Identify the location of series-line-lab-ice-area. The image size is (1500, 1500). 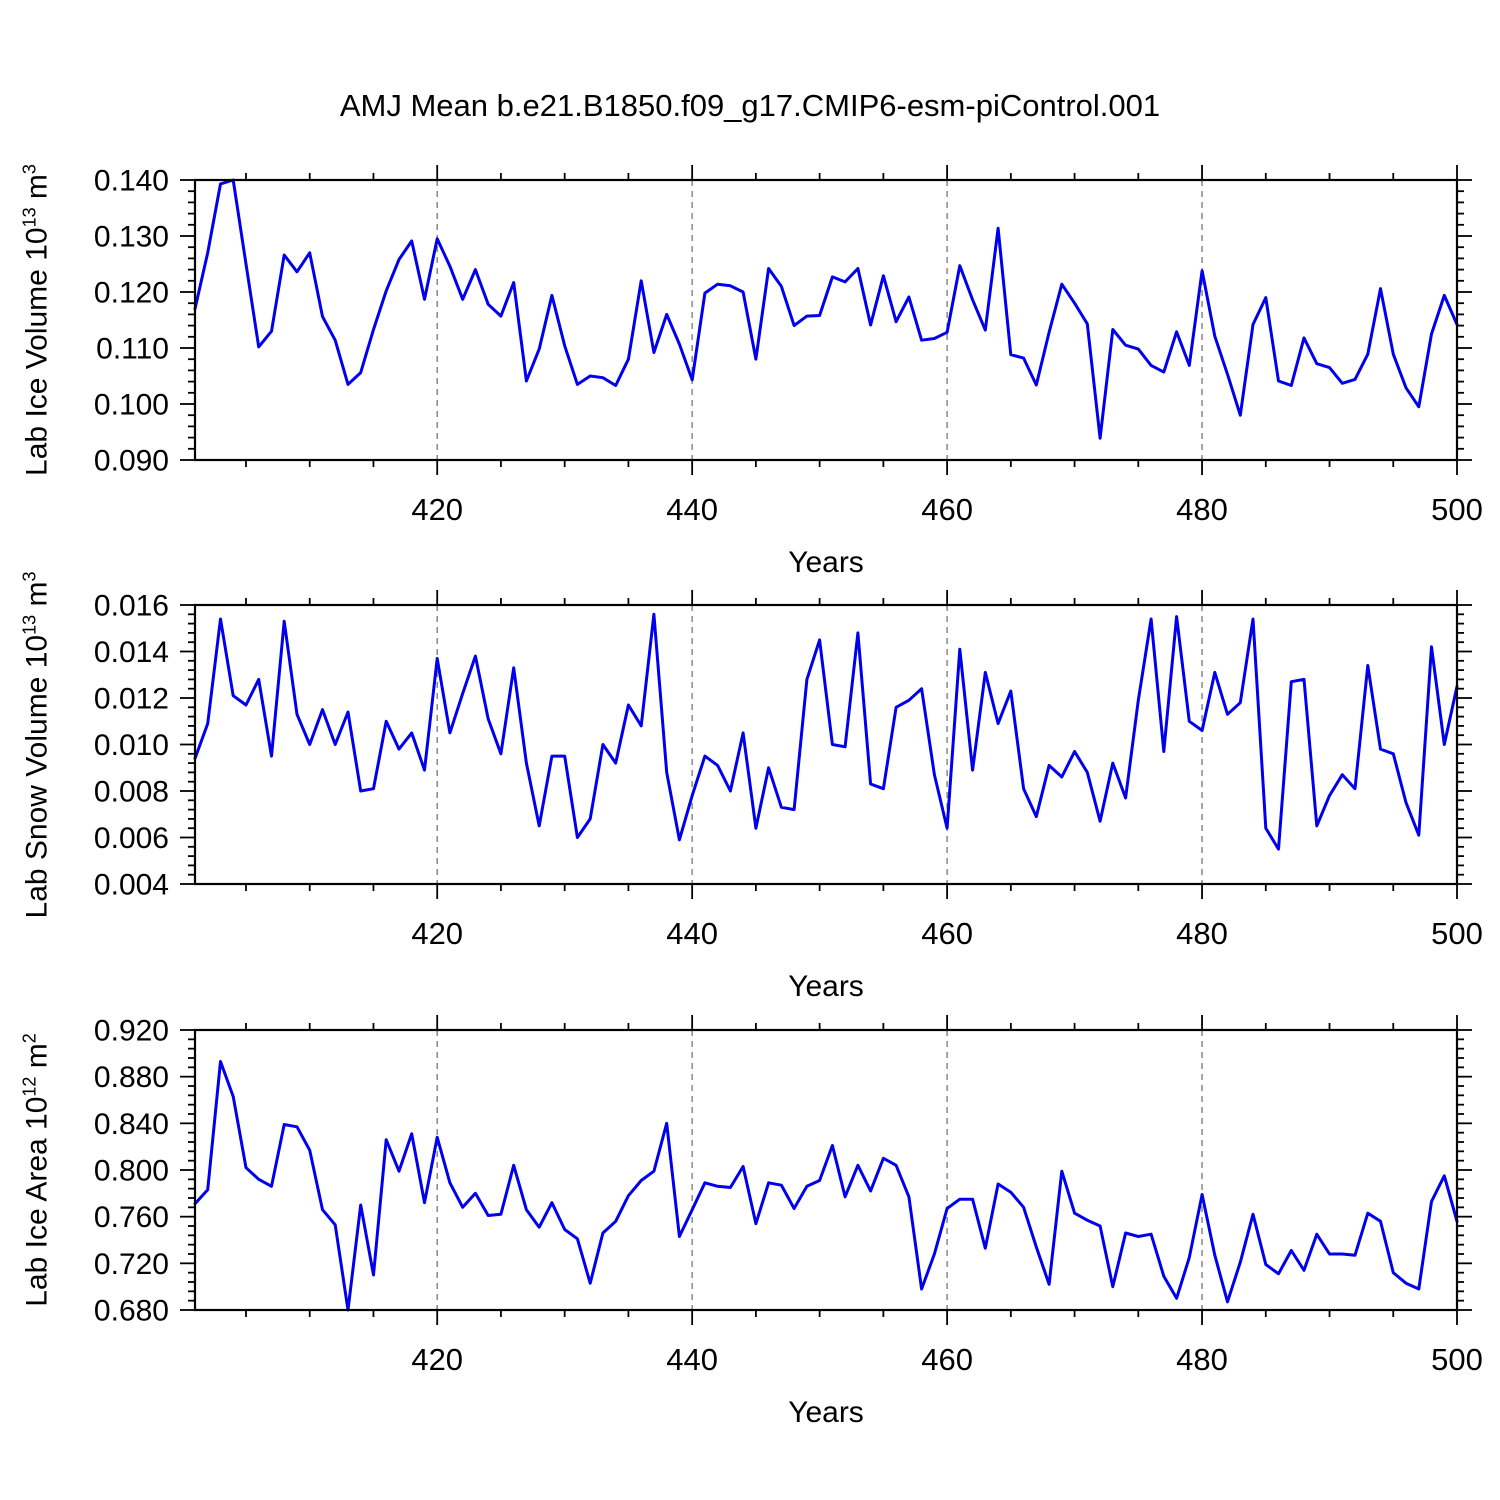
(826, 1186).